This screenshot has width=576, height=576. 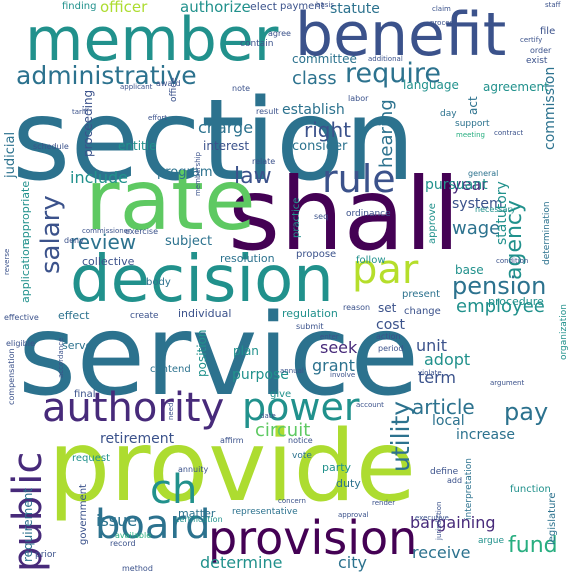 I want to click on word-compensation: compensation, so click(x=11, y=376).